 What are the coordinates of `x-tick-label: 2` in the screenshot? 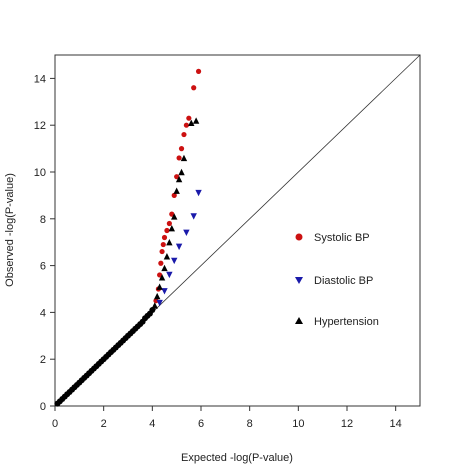 It's located at (104, 424).